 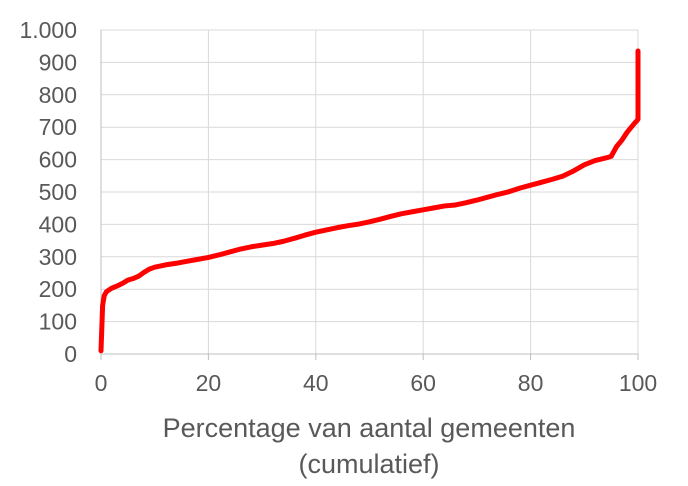 What do you see at coordinates (58, 95) in the screenshot?
I see `y-tick-label: 800` at bounding box center [58, 95].